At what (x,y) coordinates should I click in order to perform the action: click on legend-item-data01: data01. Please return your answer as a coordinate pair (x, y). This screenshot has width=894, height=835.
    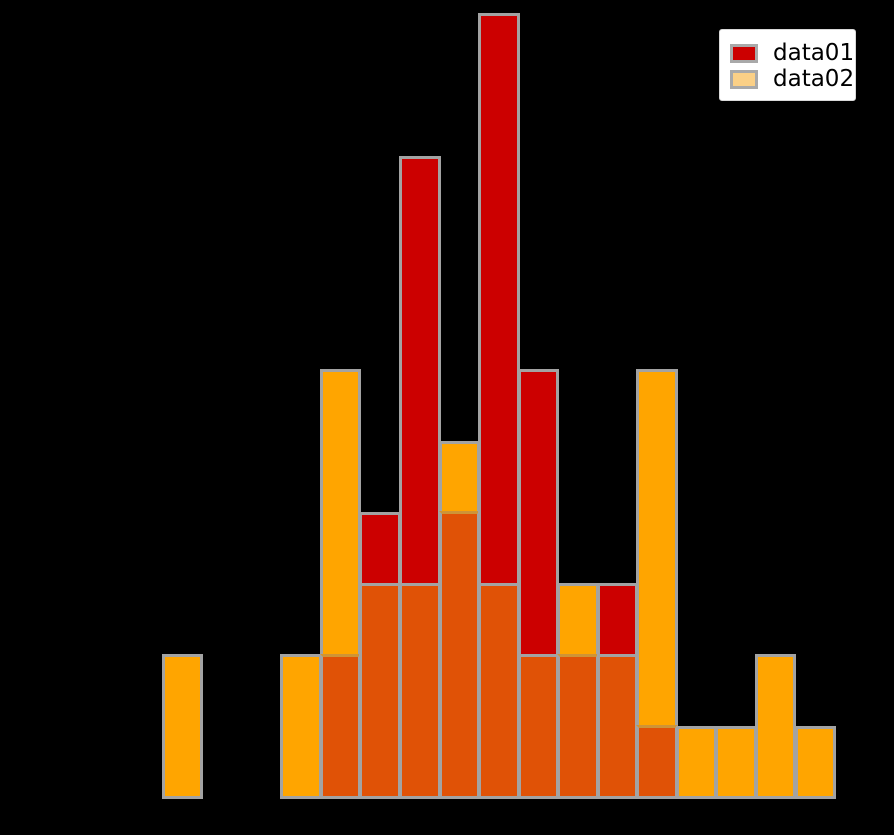
    Looking at the image, I should click on (792, 53).